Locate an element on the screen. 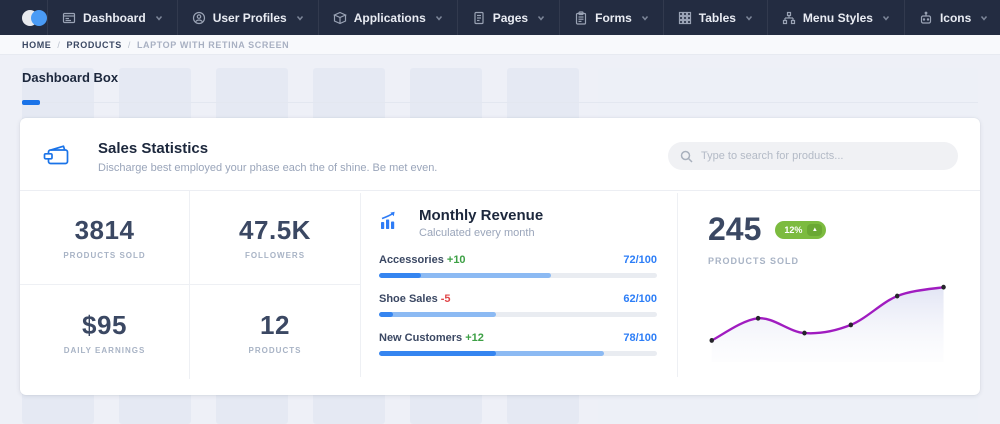 The width and height of the screenshot is (1000, 424). growth-badge: 12% ▲ is located at coordinates (801, 229).